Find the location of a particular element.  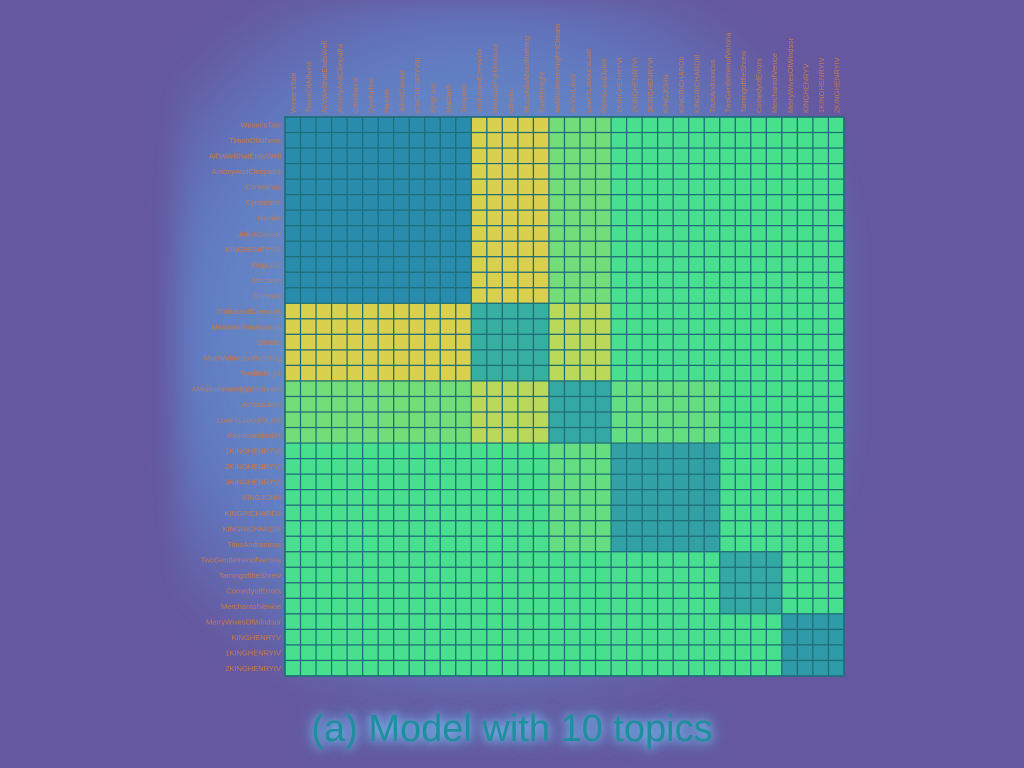

row-label: KINGRICHARDIII is located at coordinates (251, 528).